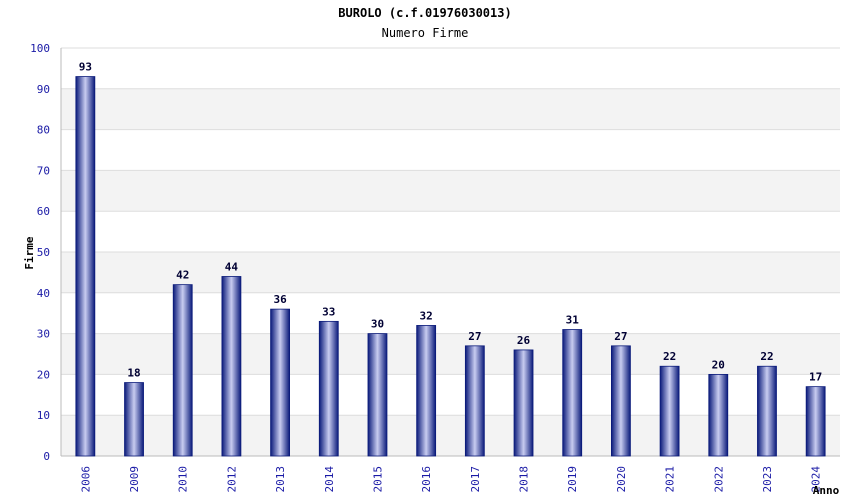  I want to click on x-tick-label: 2012, so click(231, 479).